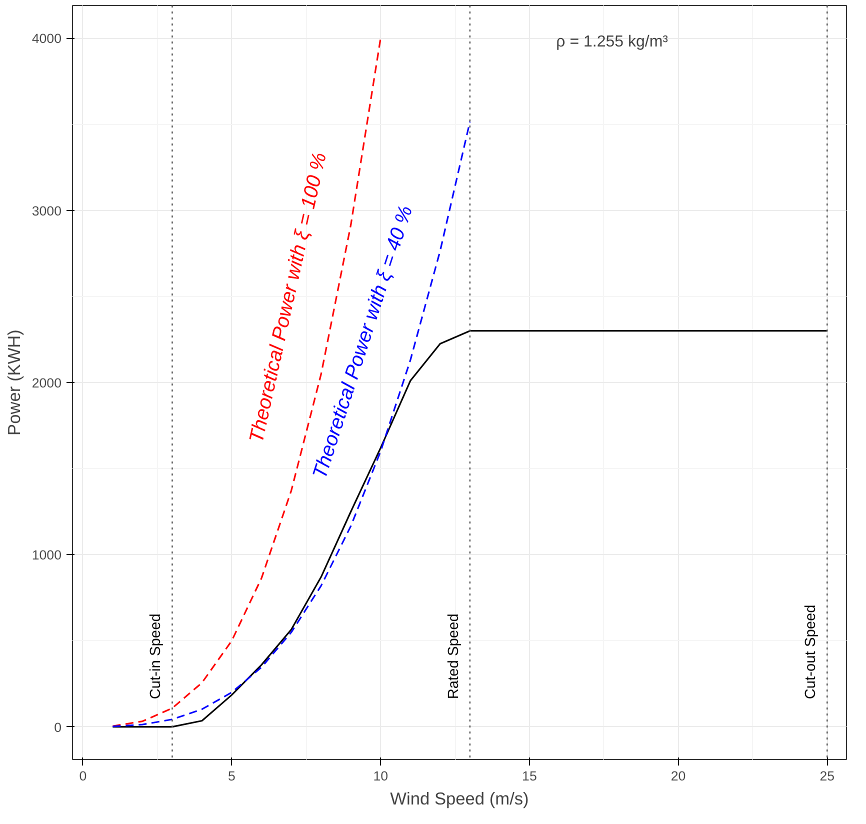 The height and width of the screenshot is (824, 866). I want to click on x-tick-label: 20, so click(678, 776).